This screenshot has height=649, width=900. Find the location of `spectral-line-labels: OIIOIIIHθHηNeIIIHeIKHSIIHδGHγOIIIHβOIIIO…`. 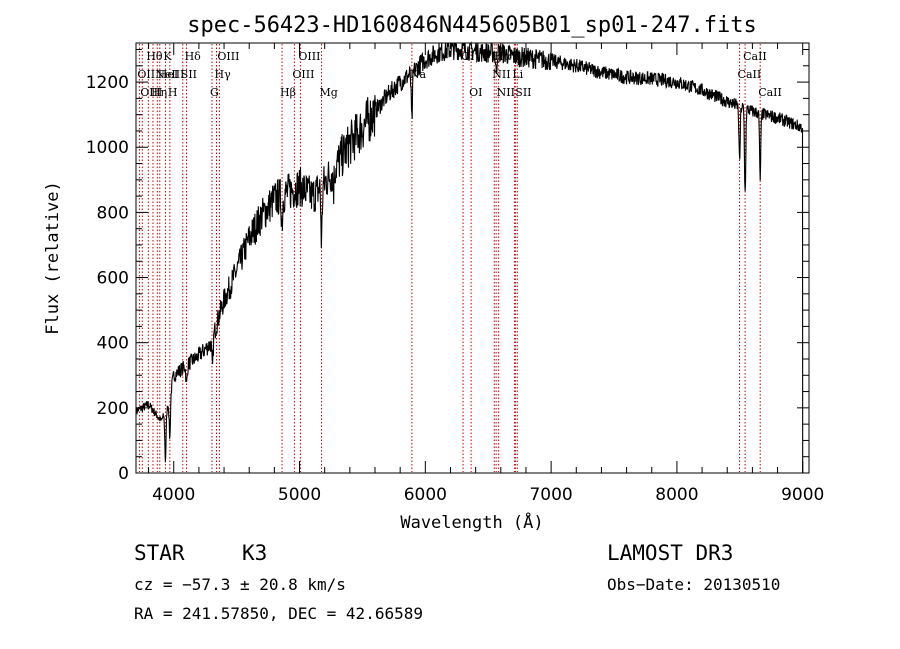

spectral-line-labels: OIIOIIIHθHηNeIIIHeIKHSIIHδGHγOIIIHβOIIIO… is located at coordinates (459, 74).